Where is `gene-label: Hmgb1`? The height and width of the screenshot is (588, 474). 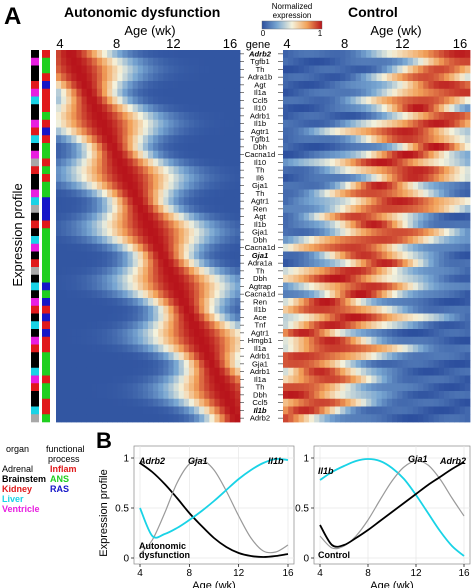 gene-label: Hmgb1 is located at coordinates (260, 340).